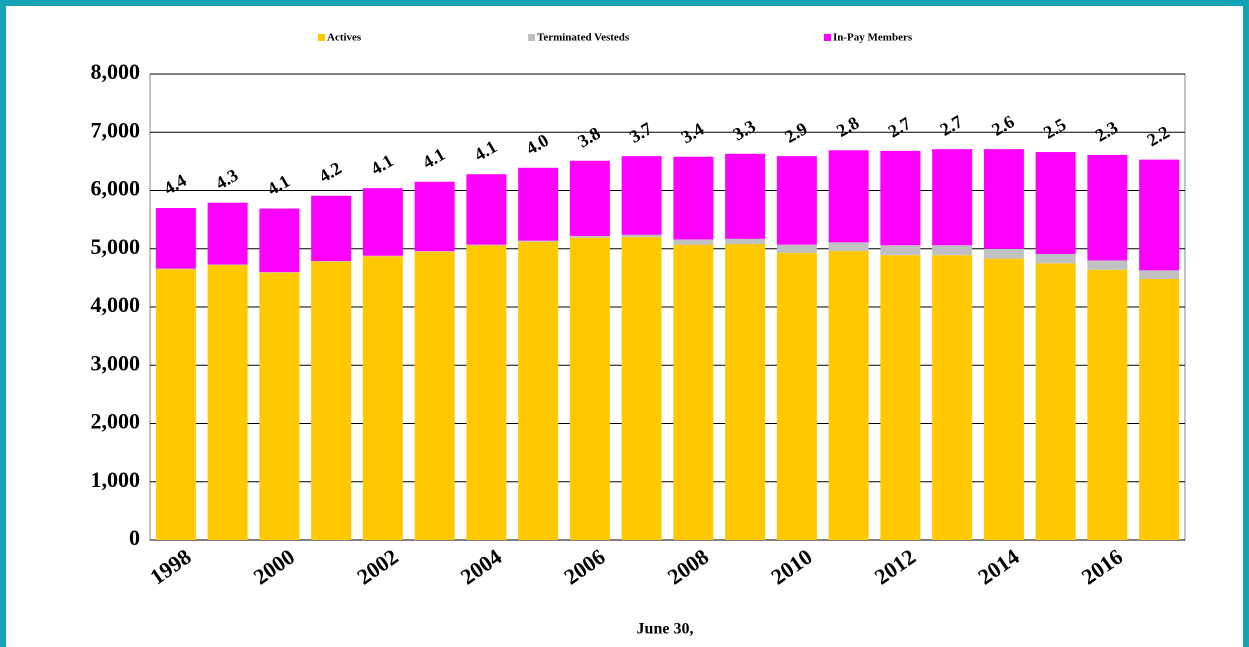 Image resolution: width=1249 pixels, height=647 pixels. What do you see at coordinates (116, 188) in the screenshot?
I see `y-tick-label: 6,000` at bounding box center [116, 188].